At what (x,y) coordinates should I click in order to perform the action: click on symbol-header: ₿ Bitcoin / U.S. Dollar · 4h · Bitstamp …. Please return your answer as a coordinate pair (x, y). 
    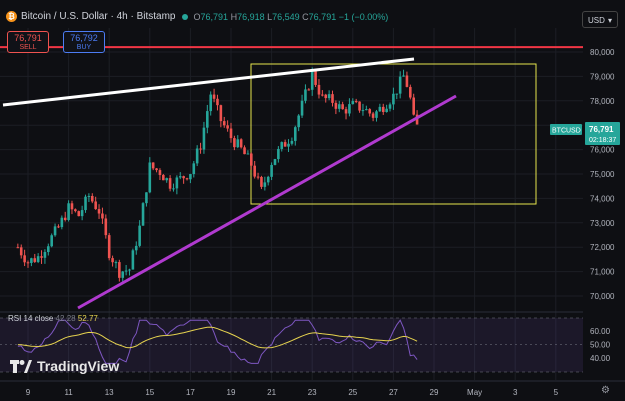
    Looking at the image, I should click on (197, 16).